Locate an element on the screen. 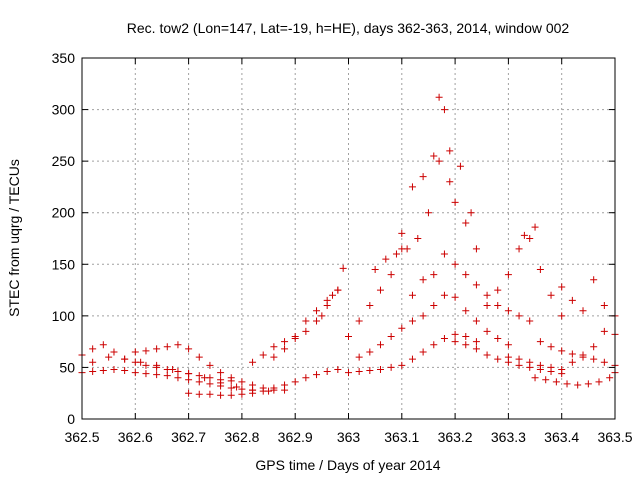 The width and height of the screenshot is (640, 480). x-axis-label: GPS time / Days of year 2014 is located at coordinates (347, 465).